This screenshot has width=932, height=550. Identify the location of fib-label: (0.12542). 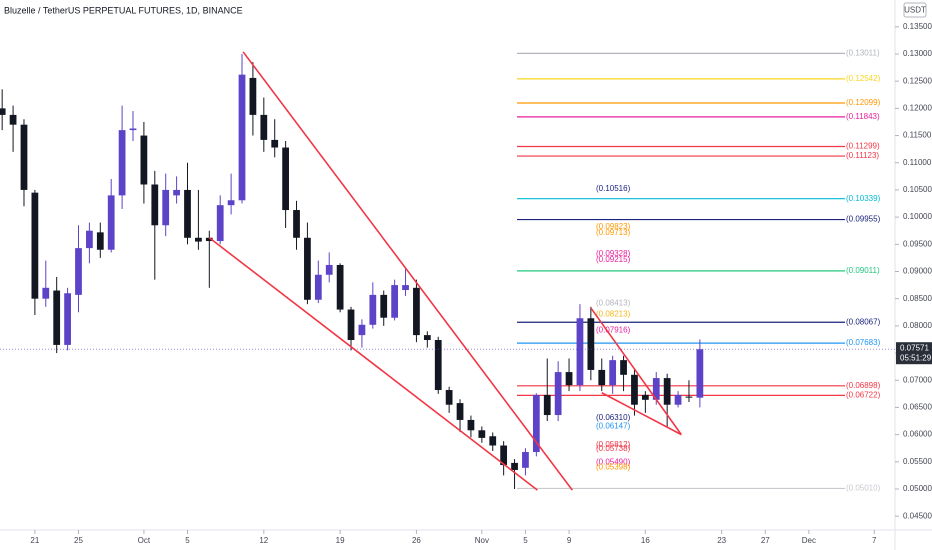
(863, 78).